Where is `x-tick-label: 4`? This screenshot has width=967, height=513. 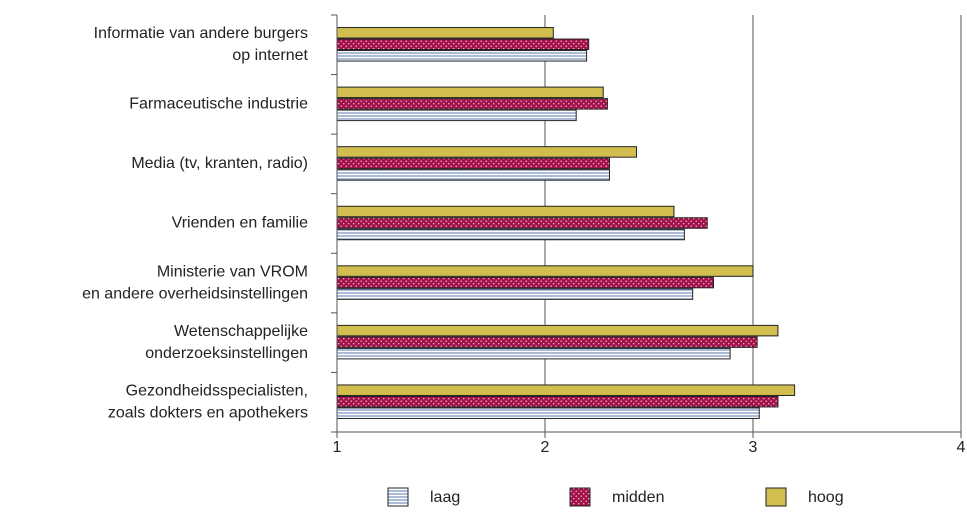
x-tick-label: 4 is located at coordinates (961, 447).